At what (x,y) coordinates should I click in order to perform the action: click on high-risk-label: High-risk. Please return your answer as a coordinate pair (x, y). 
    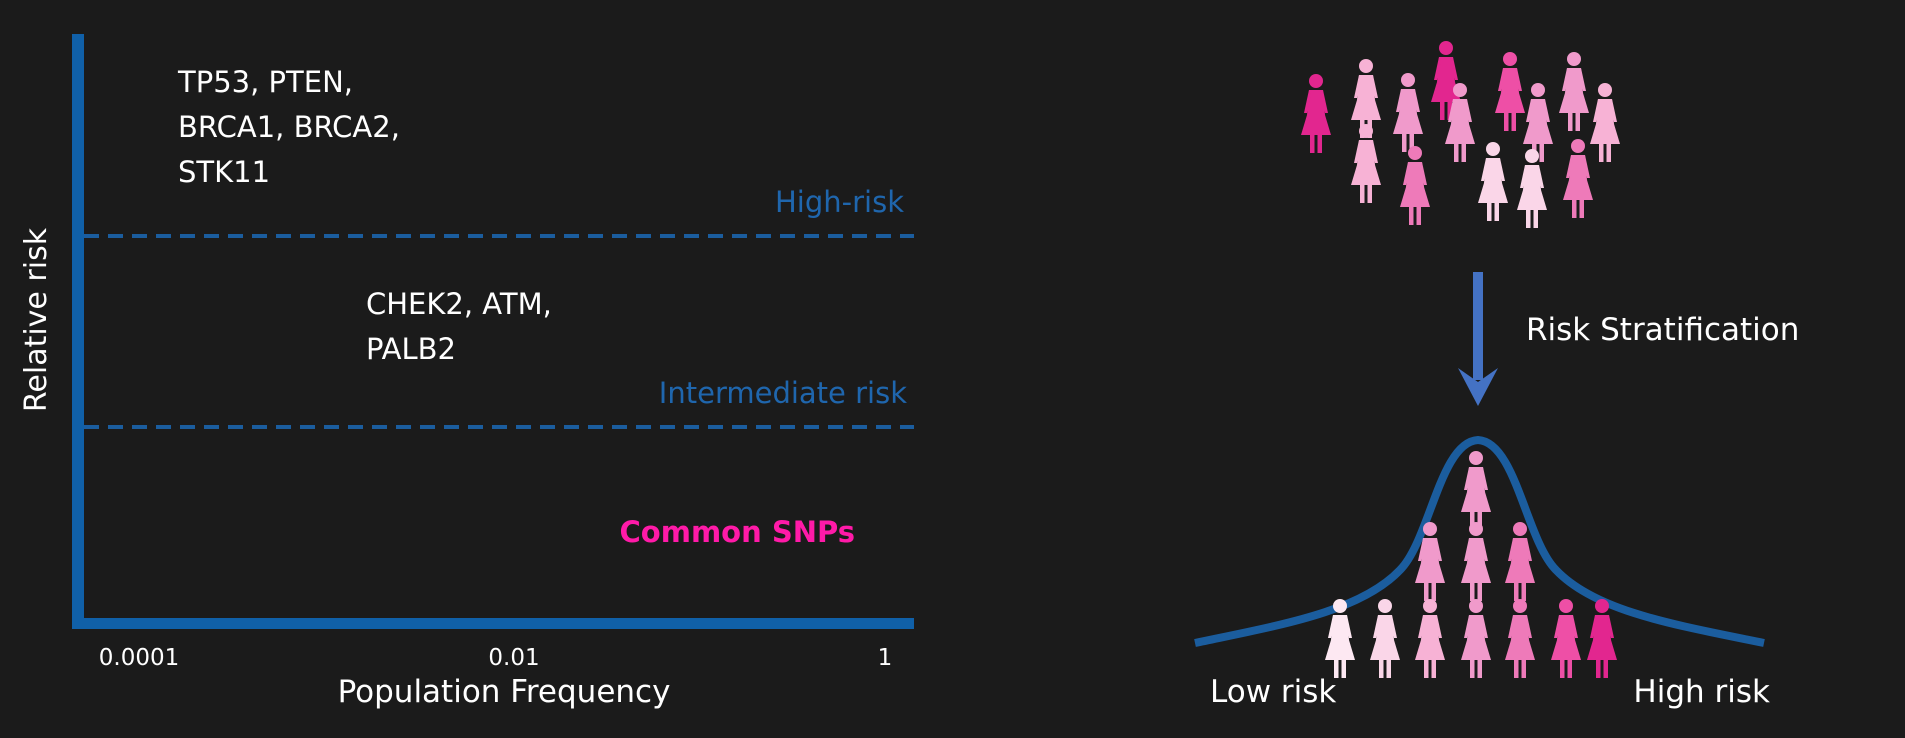
    Looking at the image, I should click on (839, 202).